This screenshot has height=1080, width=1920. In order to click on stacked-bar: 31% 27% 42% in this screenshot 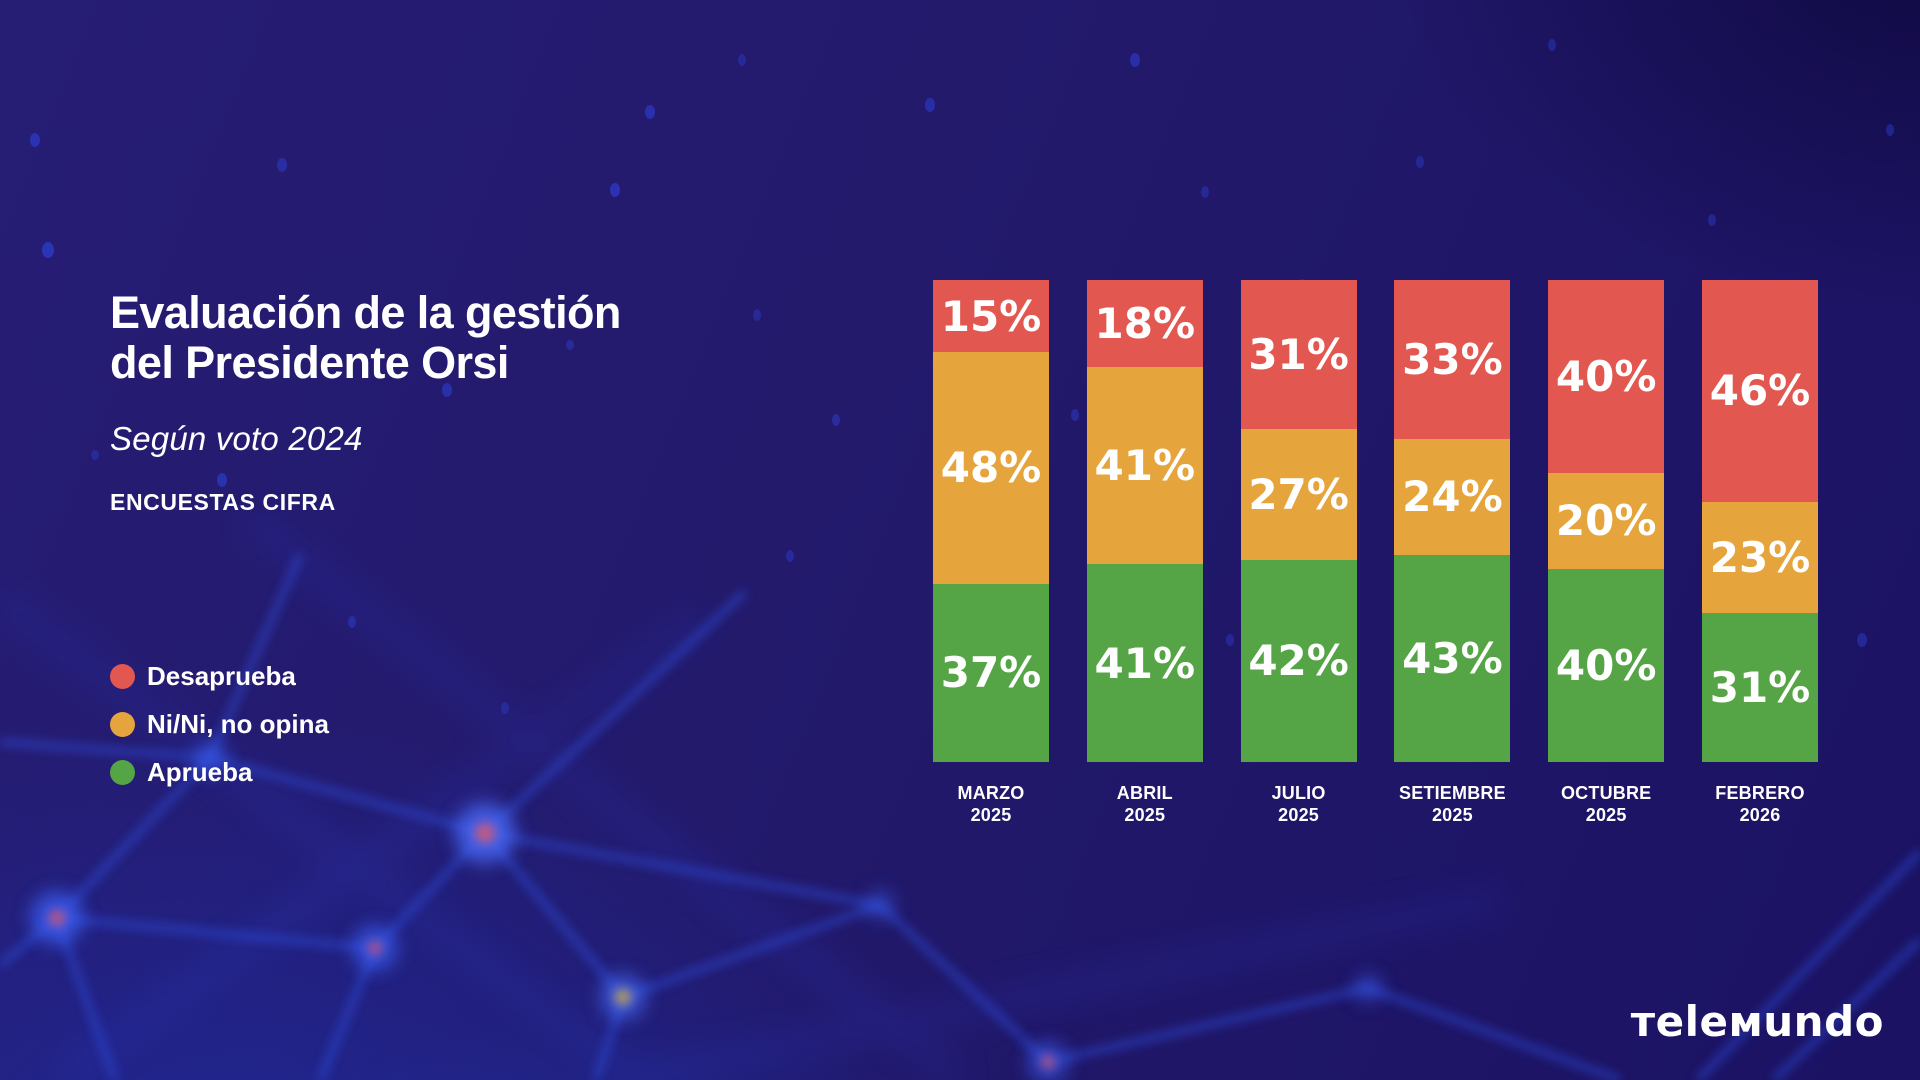, I will do `click(1298, 521)`.